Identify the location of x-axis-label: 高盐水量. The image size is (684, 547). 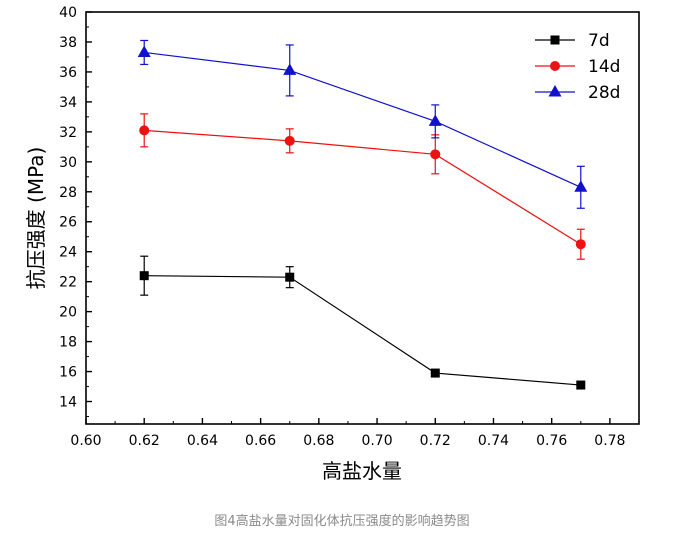
(362, 471).